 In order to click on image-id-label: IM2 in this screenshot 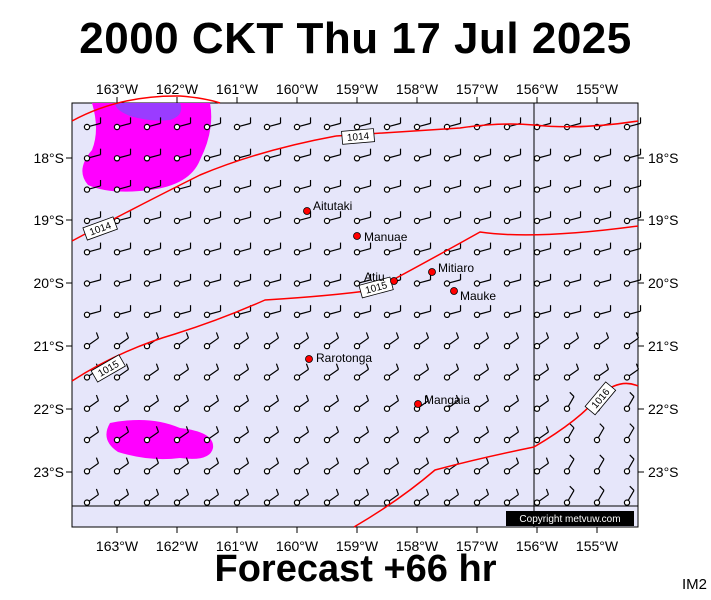, I will do `click(694, 584)`.